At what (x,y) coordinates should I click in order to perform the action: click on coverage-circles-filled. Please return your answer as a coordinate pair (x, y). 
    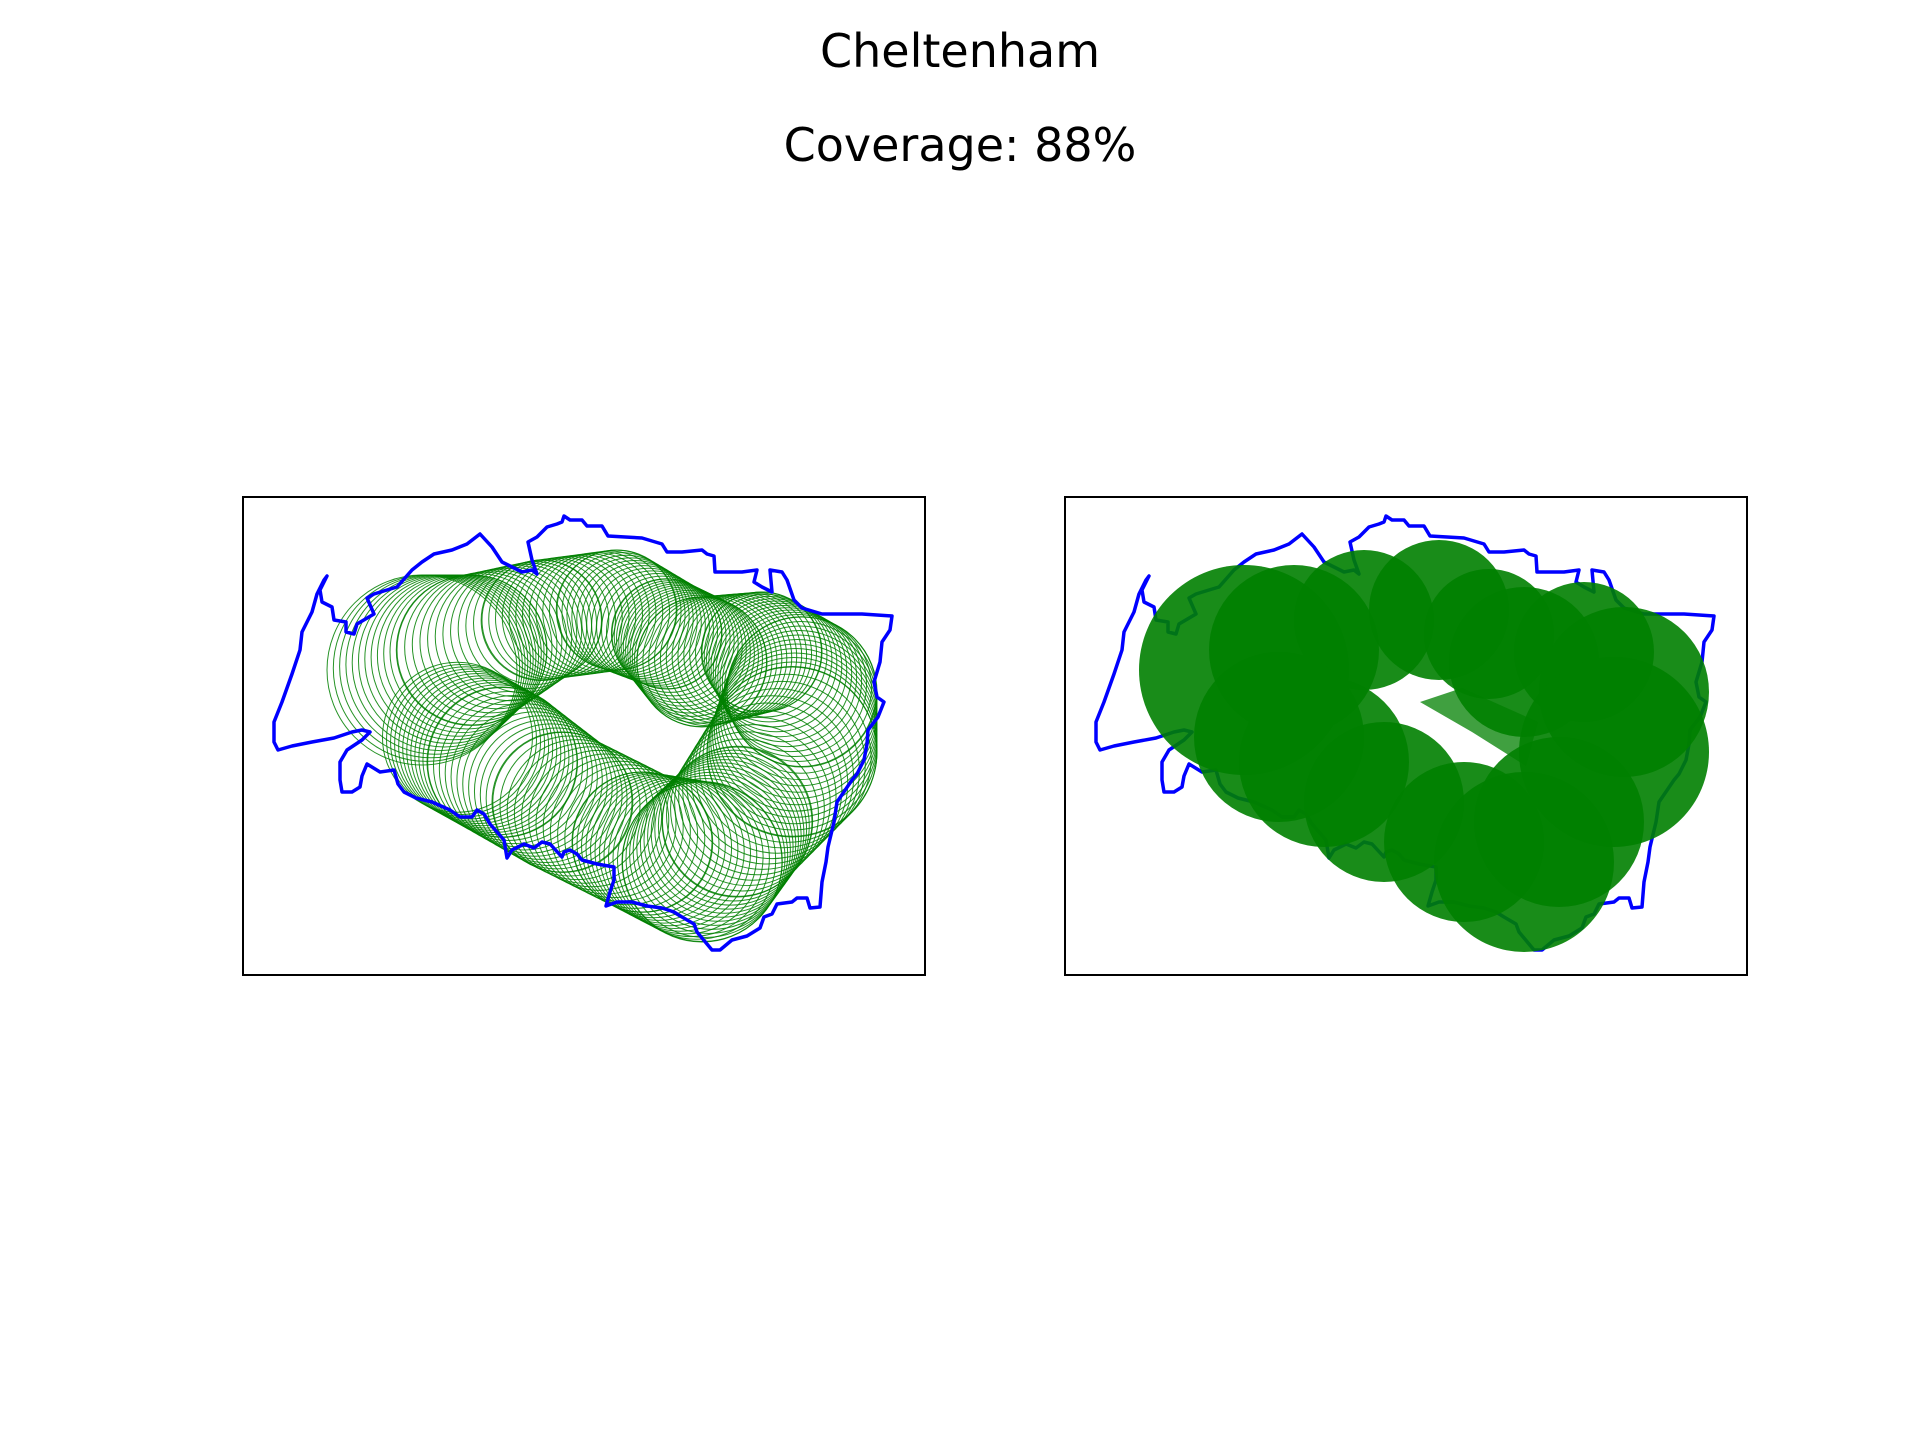
    Looking at the image, I should click on (1424, 746).